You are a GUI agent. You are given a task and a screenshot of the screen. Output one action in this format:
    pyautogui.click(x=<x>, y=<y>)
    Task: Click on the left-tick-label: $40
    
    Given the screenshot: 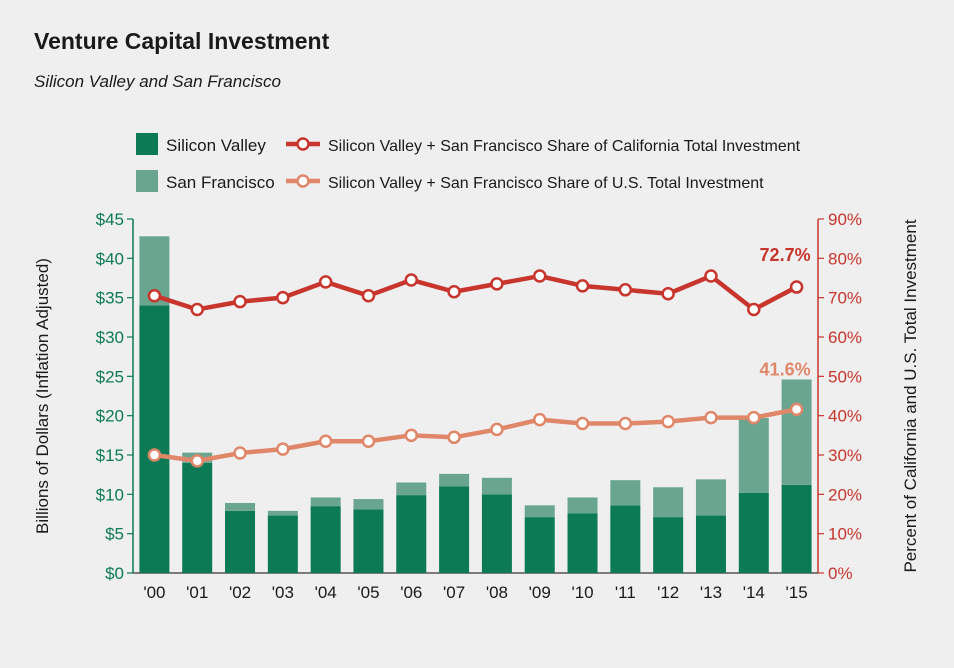 What is the action you would take?
    pyautogui.click(x=110, y=258)
    